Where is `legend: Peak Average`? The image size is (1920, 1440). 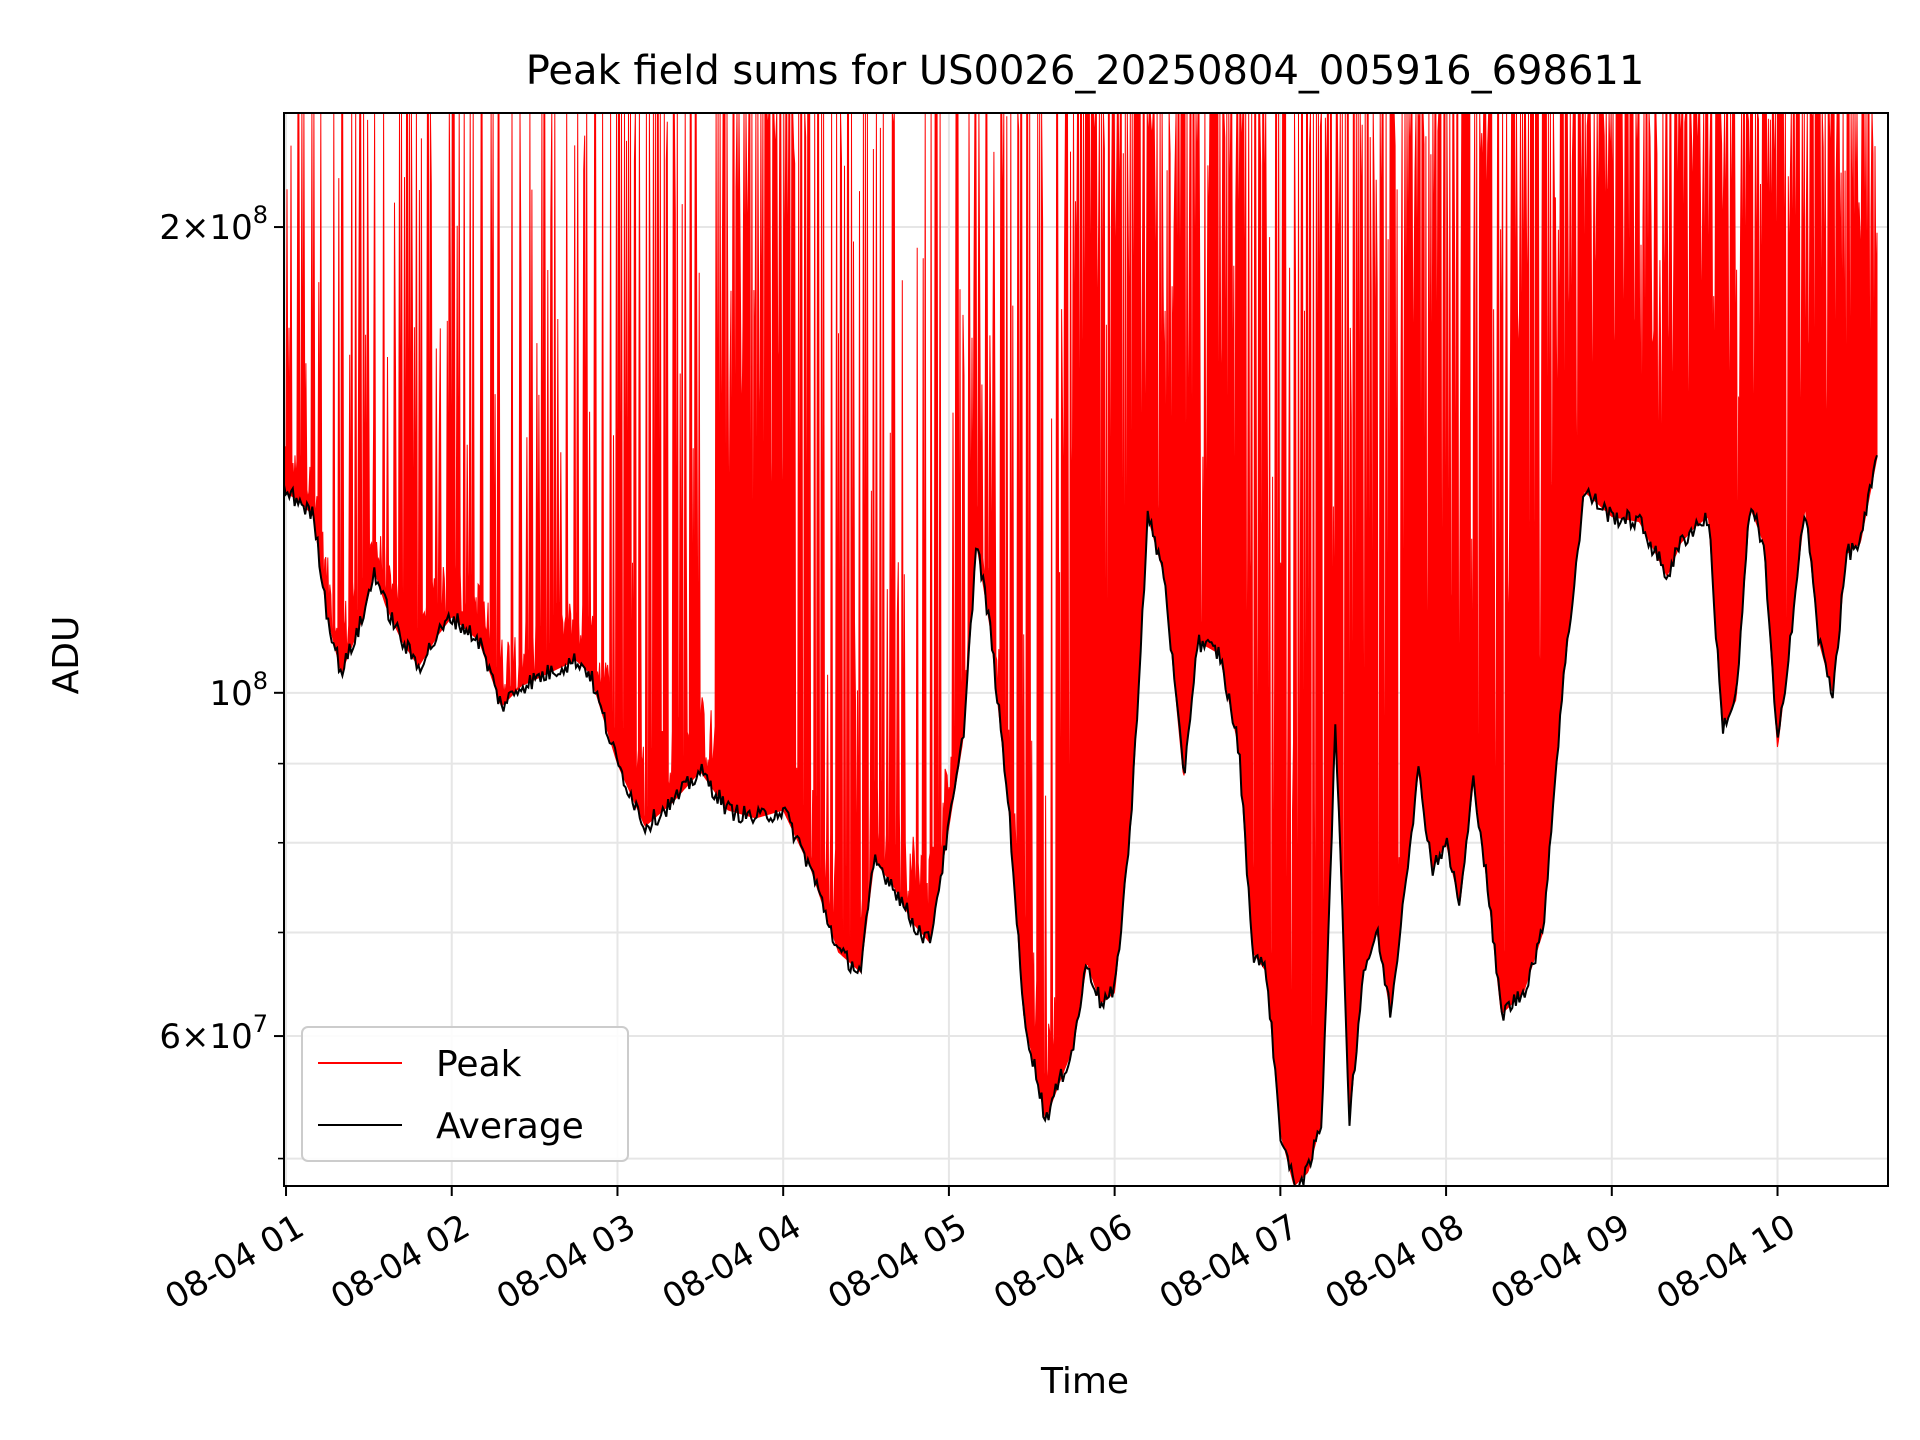 legend: Peak Average is located at coordinates (465, 1094).